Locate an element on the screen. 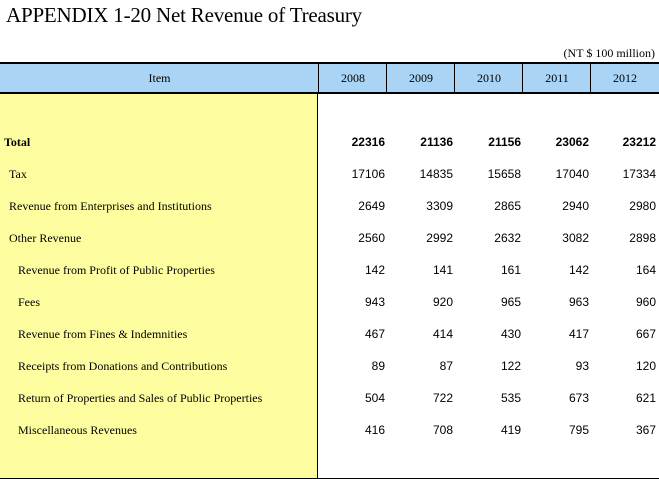  cell-2009: 722 is located at coordinates (442, 398).